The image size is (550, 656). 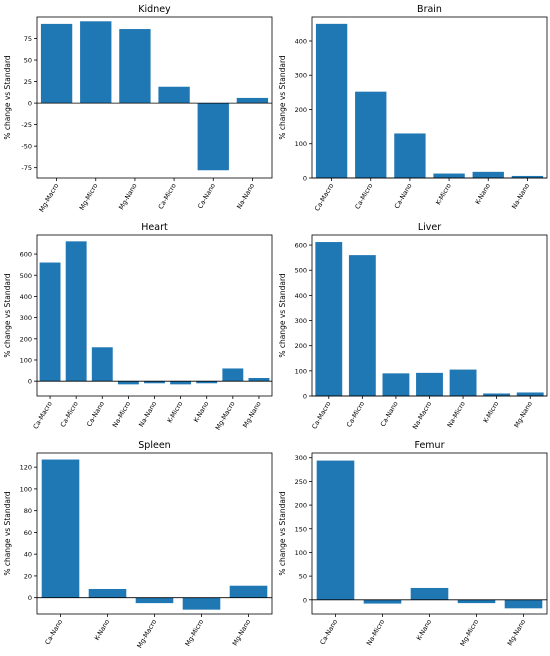 What do you see at coordinates (28, 82) in the screenshot?
I see `y-tick-label: 25` at bounding box center [28, 82].